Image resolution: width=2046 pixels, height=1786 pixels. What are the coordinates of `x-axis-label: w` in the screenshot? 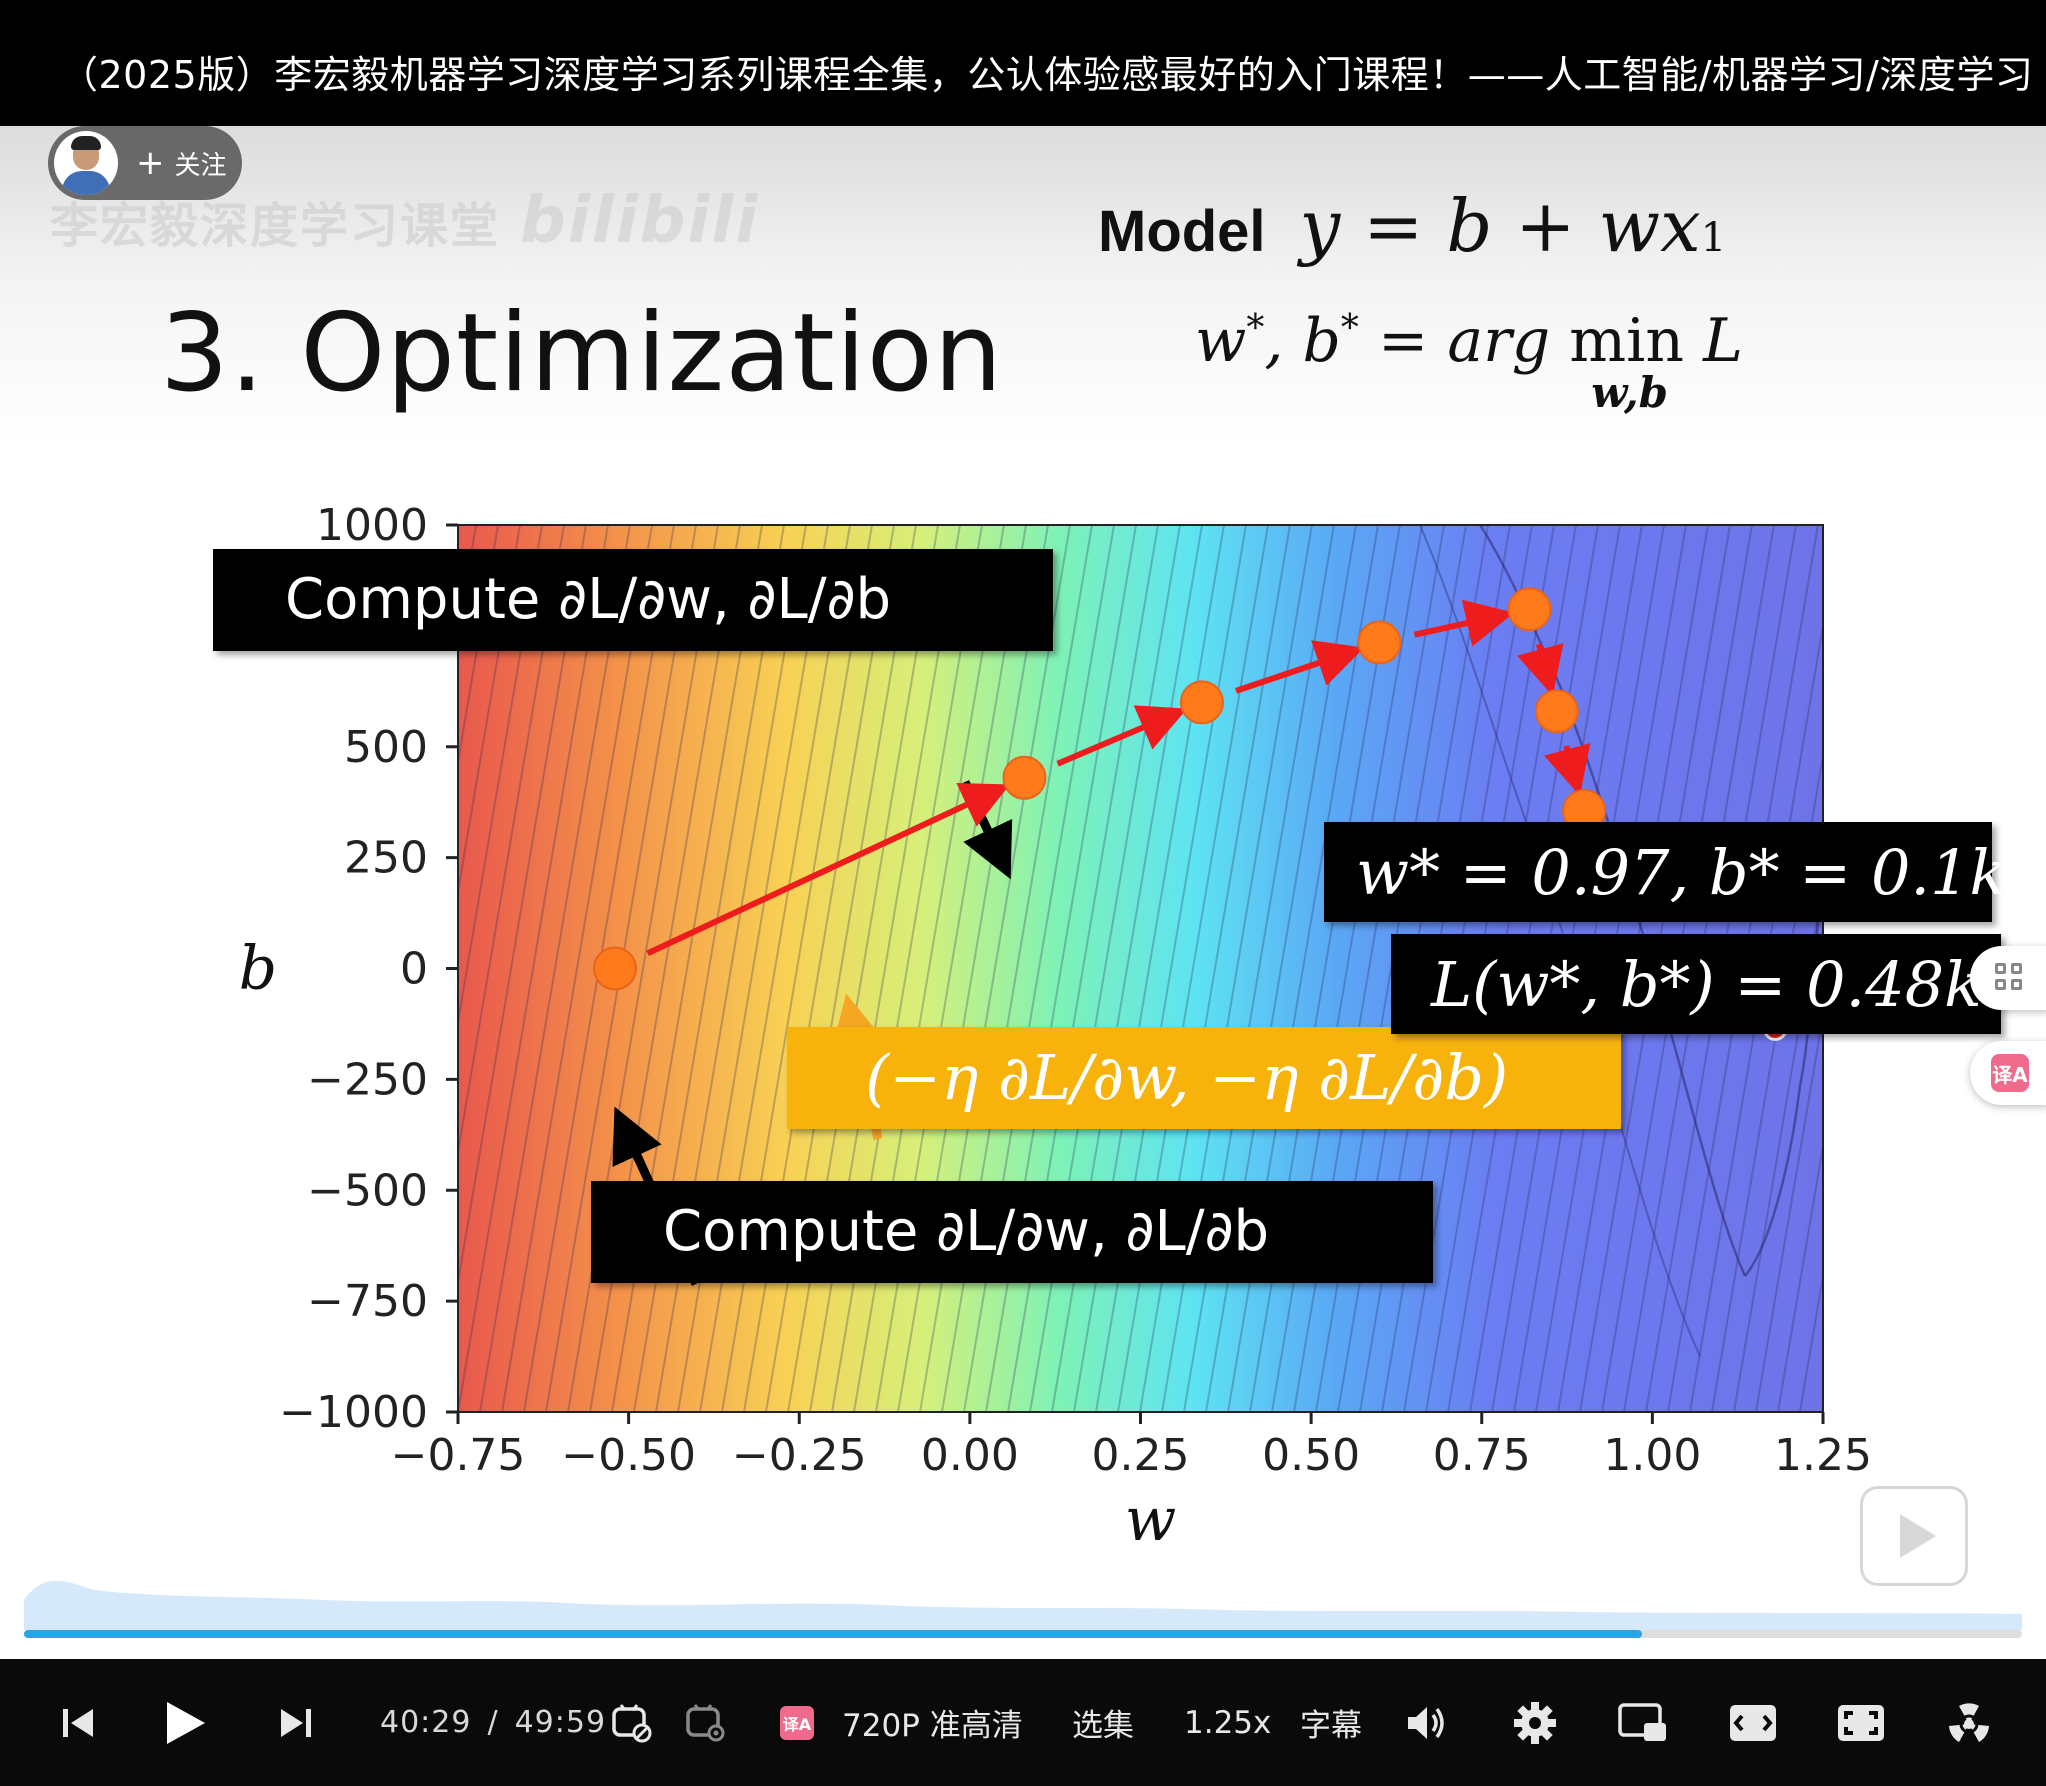 It's located at (1150, 1520).